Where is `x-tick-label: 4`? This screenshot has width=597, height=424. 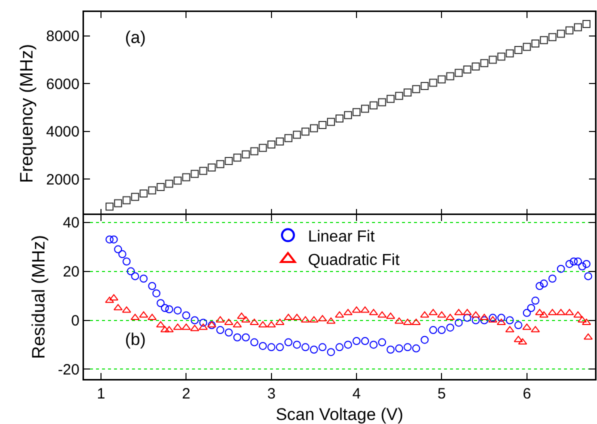
x-tick-label: 4 is located at coordinates (356, 394).